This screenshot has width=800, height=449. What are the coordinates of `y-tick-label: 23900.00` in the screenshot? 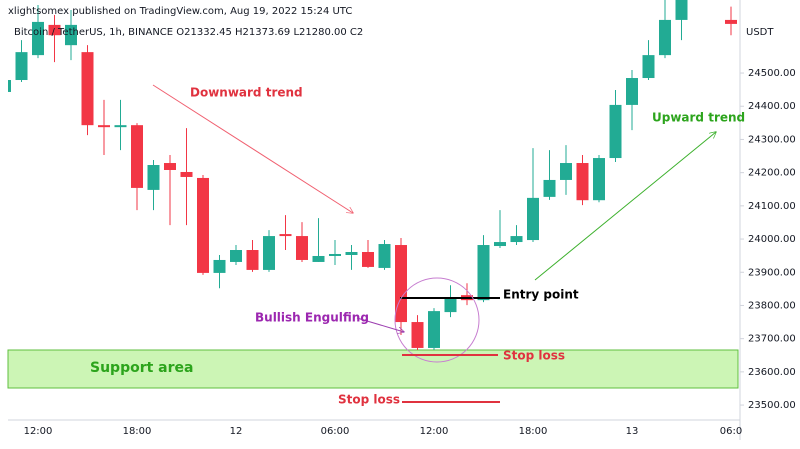 It's located at (772, 272).